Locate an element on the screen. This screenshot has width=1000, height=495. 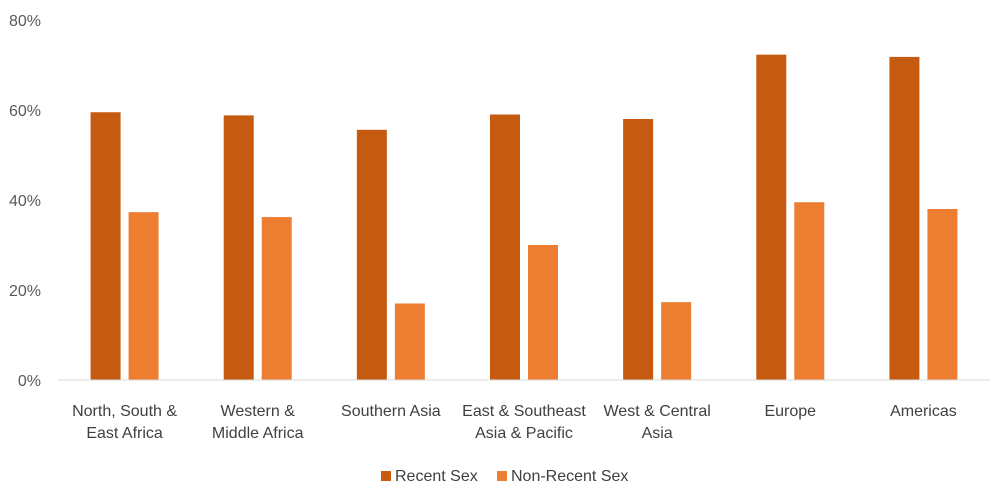
x-category-label: East & Southeast Asia & Pacific is located at coordinates (524, 422).